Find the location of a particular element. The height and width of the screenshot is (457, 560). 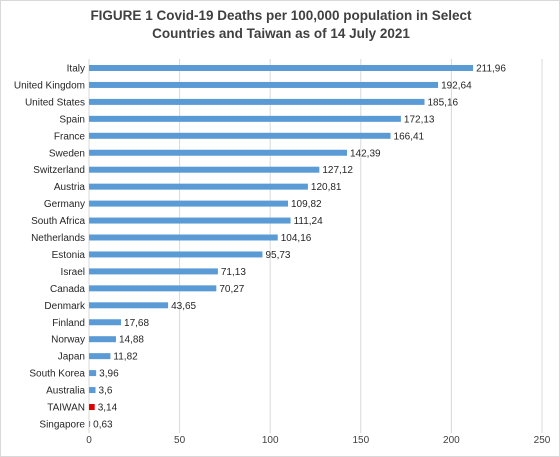

category-label: Austria is located at coordinates (70, 187).